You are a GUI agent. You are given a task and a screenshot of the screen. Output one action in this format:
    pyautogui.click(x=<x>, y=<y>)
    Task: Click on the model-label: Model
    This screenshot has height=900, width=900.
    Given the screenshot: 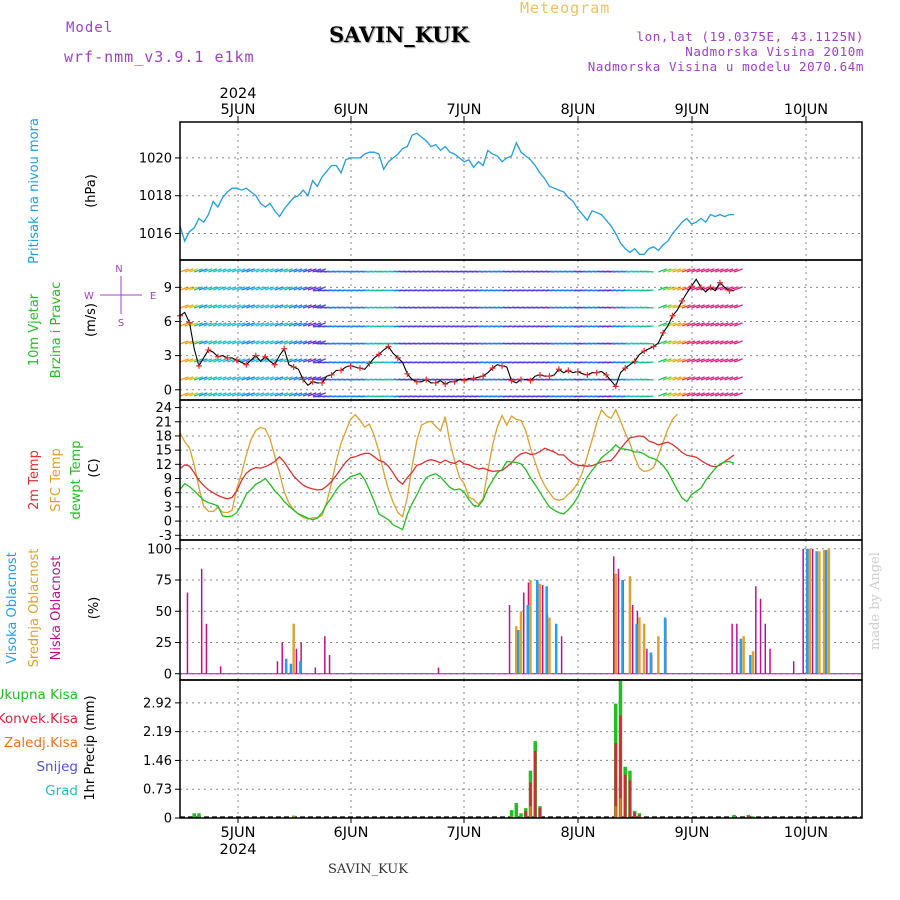 What is the action you would take?
    pyautogui.click(x=90, y=28)
    